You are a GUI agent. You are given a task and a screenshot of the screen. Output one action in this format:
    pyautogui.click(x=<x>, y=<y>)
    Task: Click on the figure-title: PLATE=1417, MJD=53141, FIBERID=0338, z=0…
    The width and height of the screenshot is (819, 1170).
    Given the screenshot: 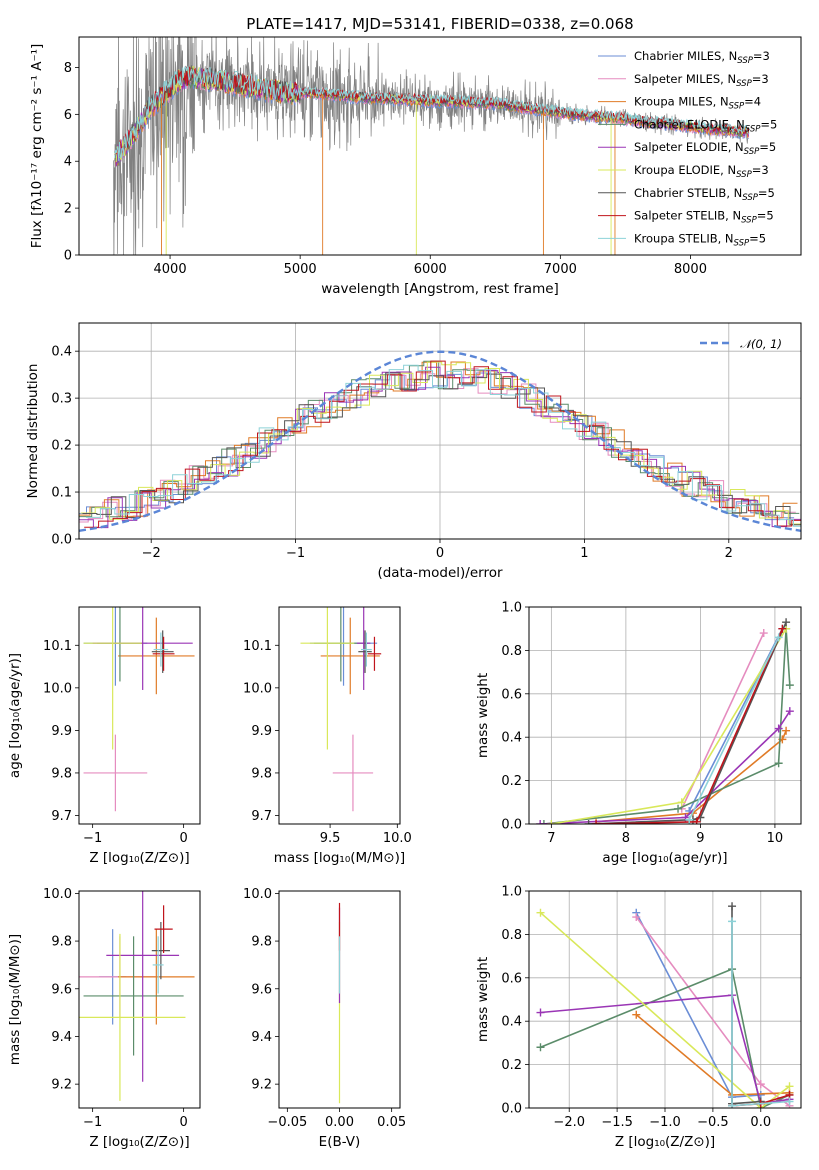 What is the action you would take?
    pyautogui.click(x=439, y=24)
    